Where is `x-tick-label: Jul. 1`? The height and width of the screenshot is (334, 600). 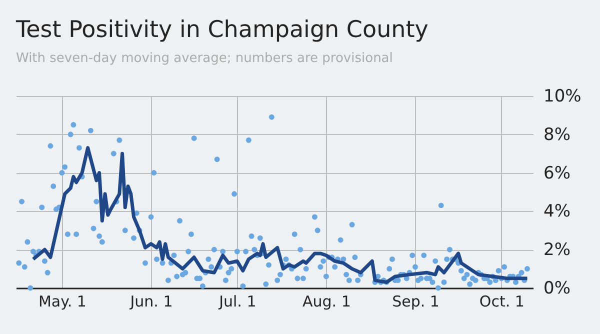 x-tick-label: Jul. 1 is located at coordinates (237, 301).